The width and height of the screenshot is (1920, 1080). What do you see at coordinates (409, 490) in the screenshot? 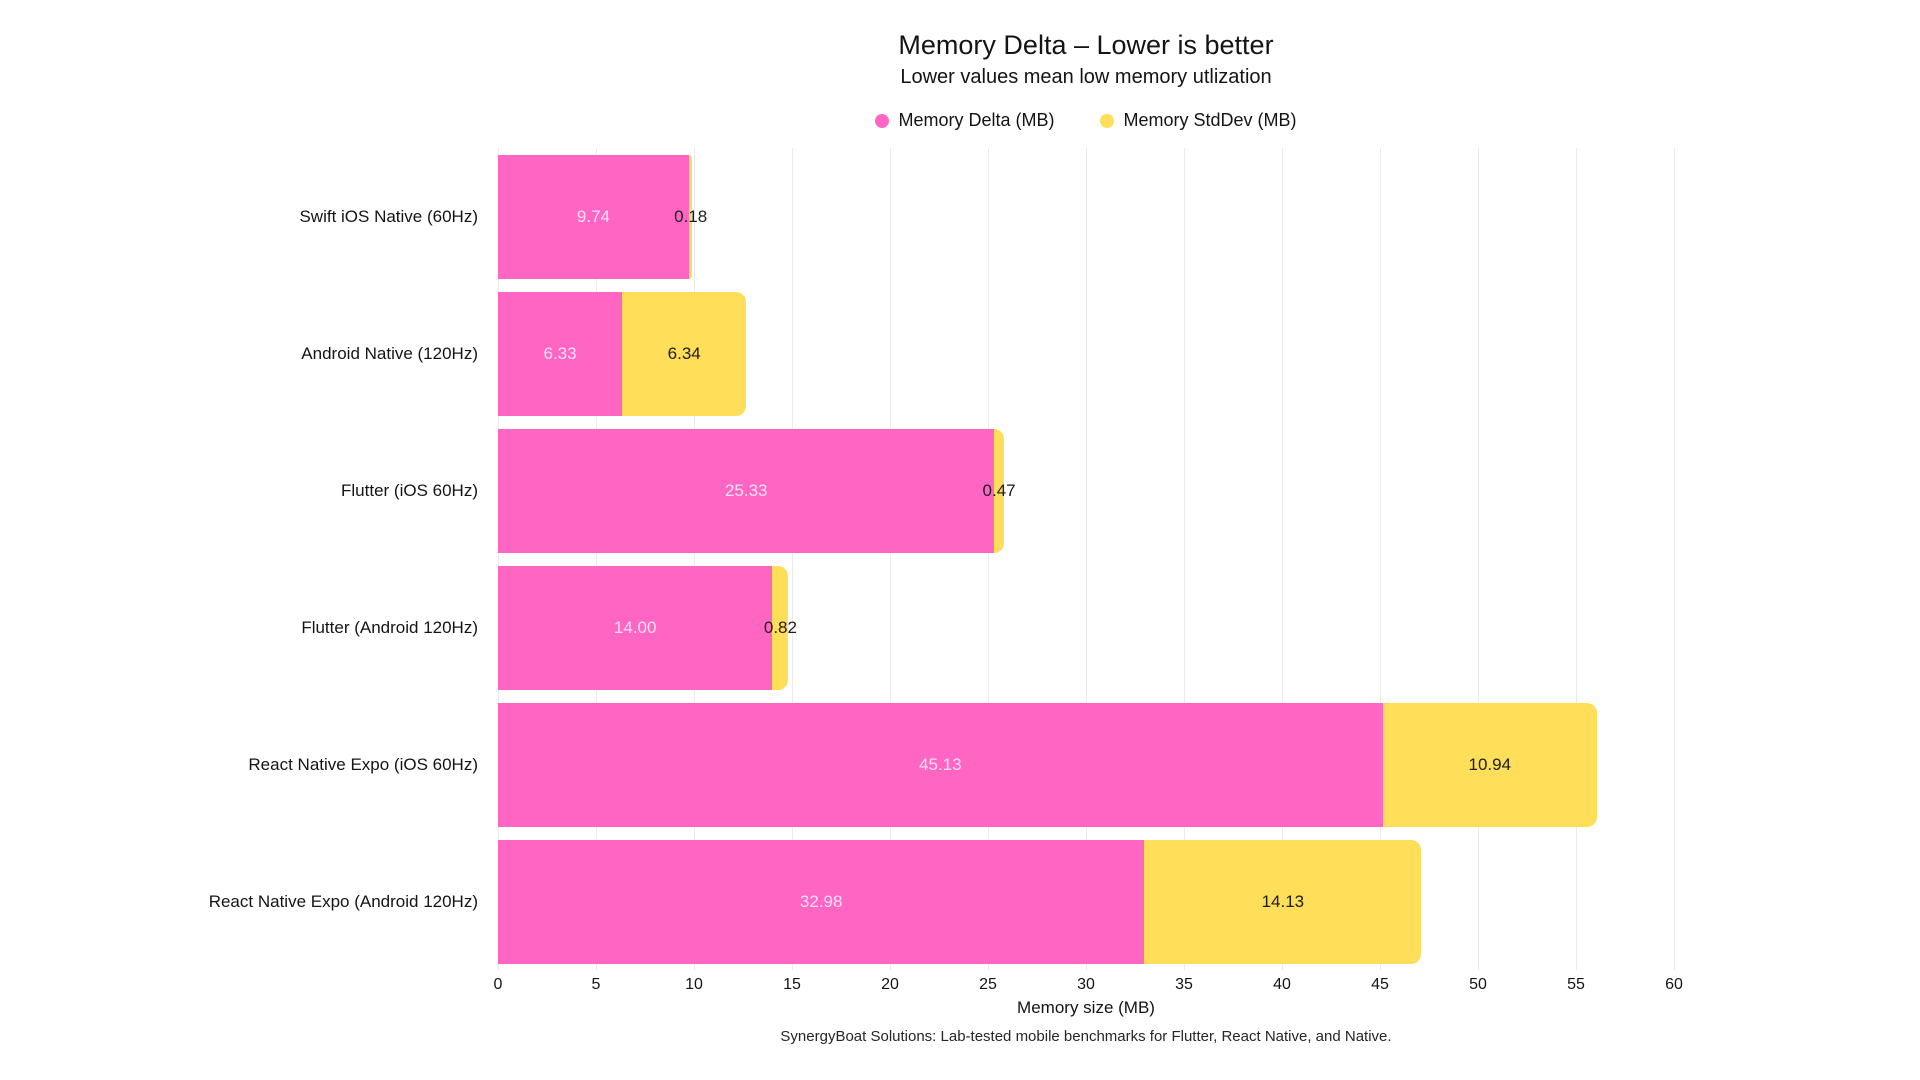
I see `category-label: Flutter (iOS 60Hz)` at bounding box center [409, 490].